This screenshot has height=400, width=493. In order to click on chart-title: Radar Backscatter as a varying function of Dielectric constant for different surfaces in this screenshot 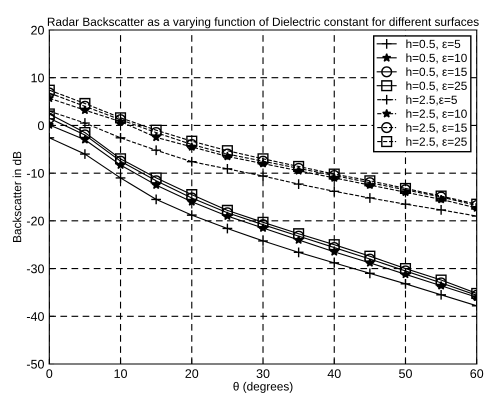, I will do `click(263, 22)`.